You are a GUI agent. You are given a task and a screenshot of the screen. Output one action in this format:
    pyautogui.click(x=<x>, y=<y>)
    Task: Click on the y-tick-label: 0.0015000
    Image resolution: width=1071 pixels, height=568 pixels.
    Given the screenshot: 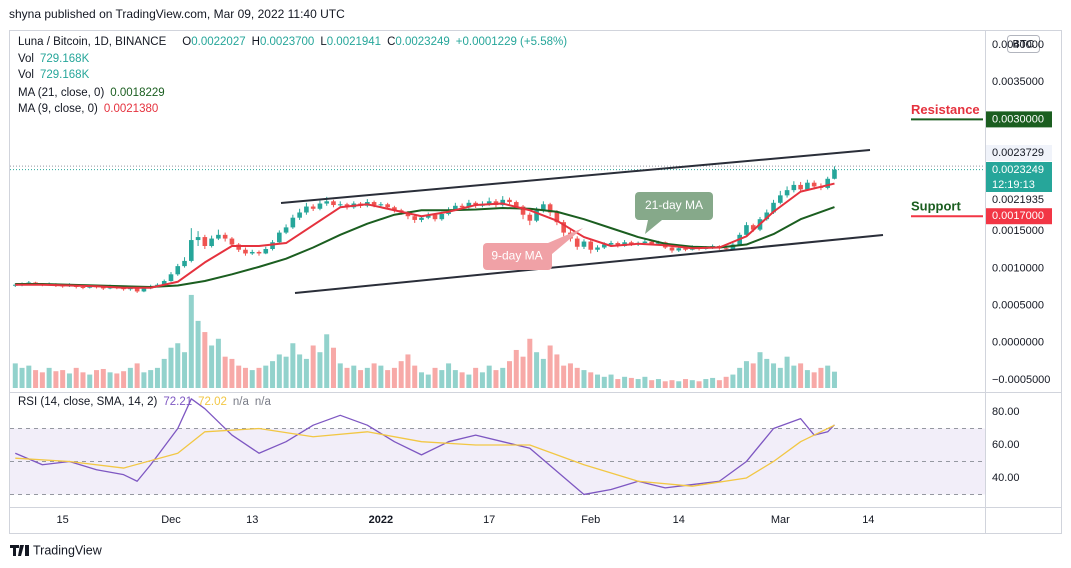 What is the action you would take?
    pyautogui.click(x=1018, y=231)
    